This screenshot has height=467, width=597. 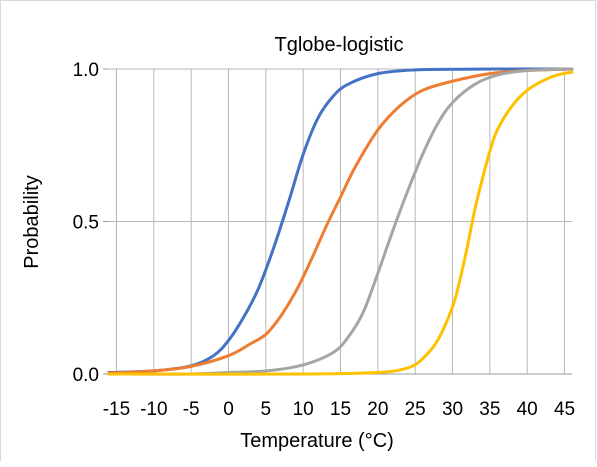 I want to click on y-axis-label: Probability, so click(x=32, y=221).